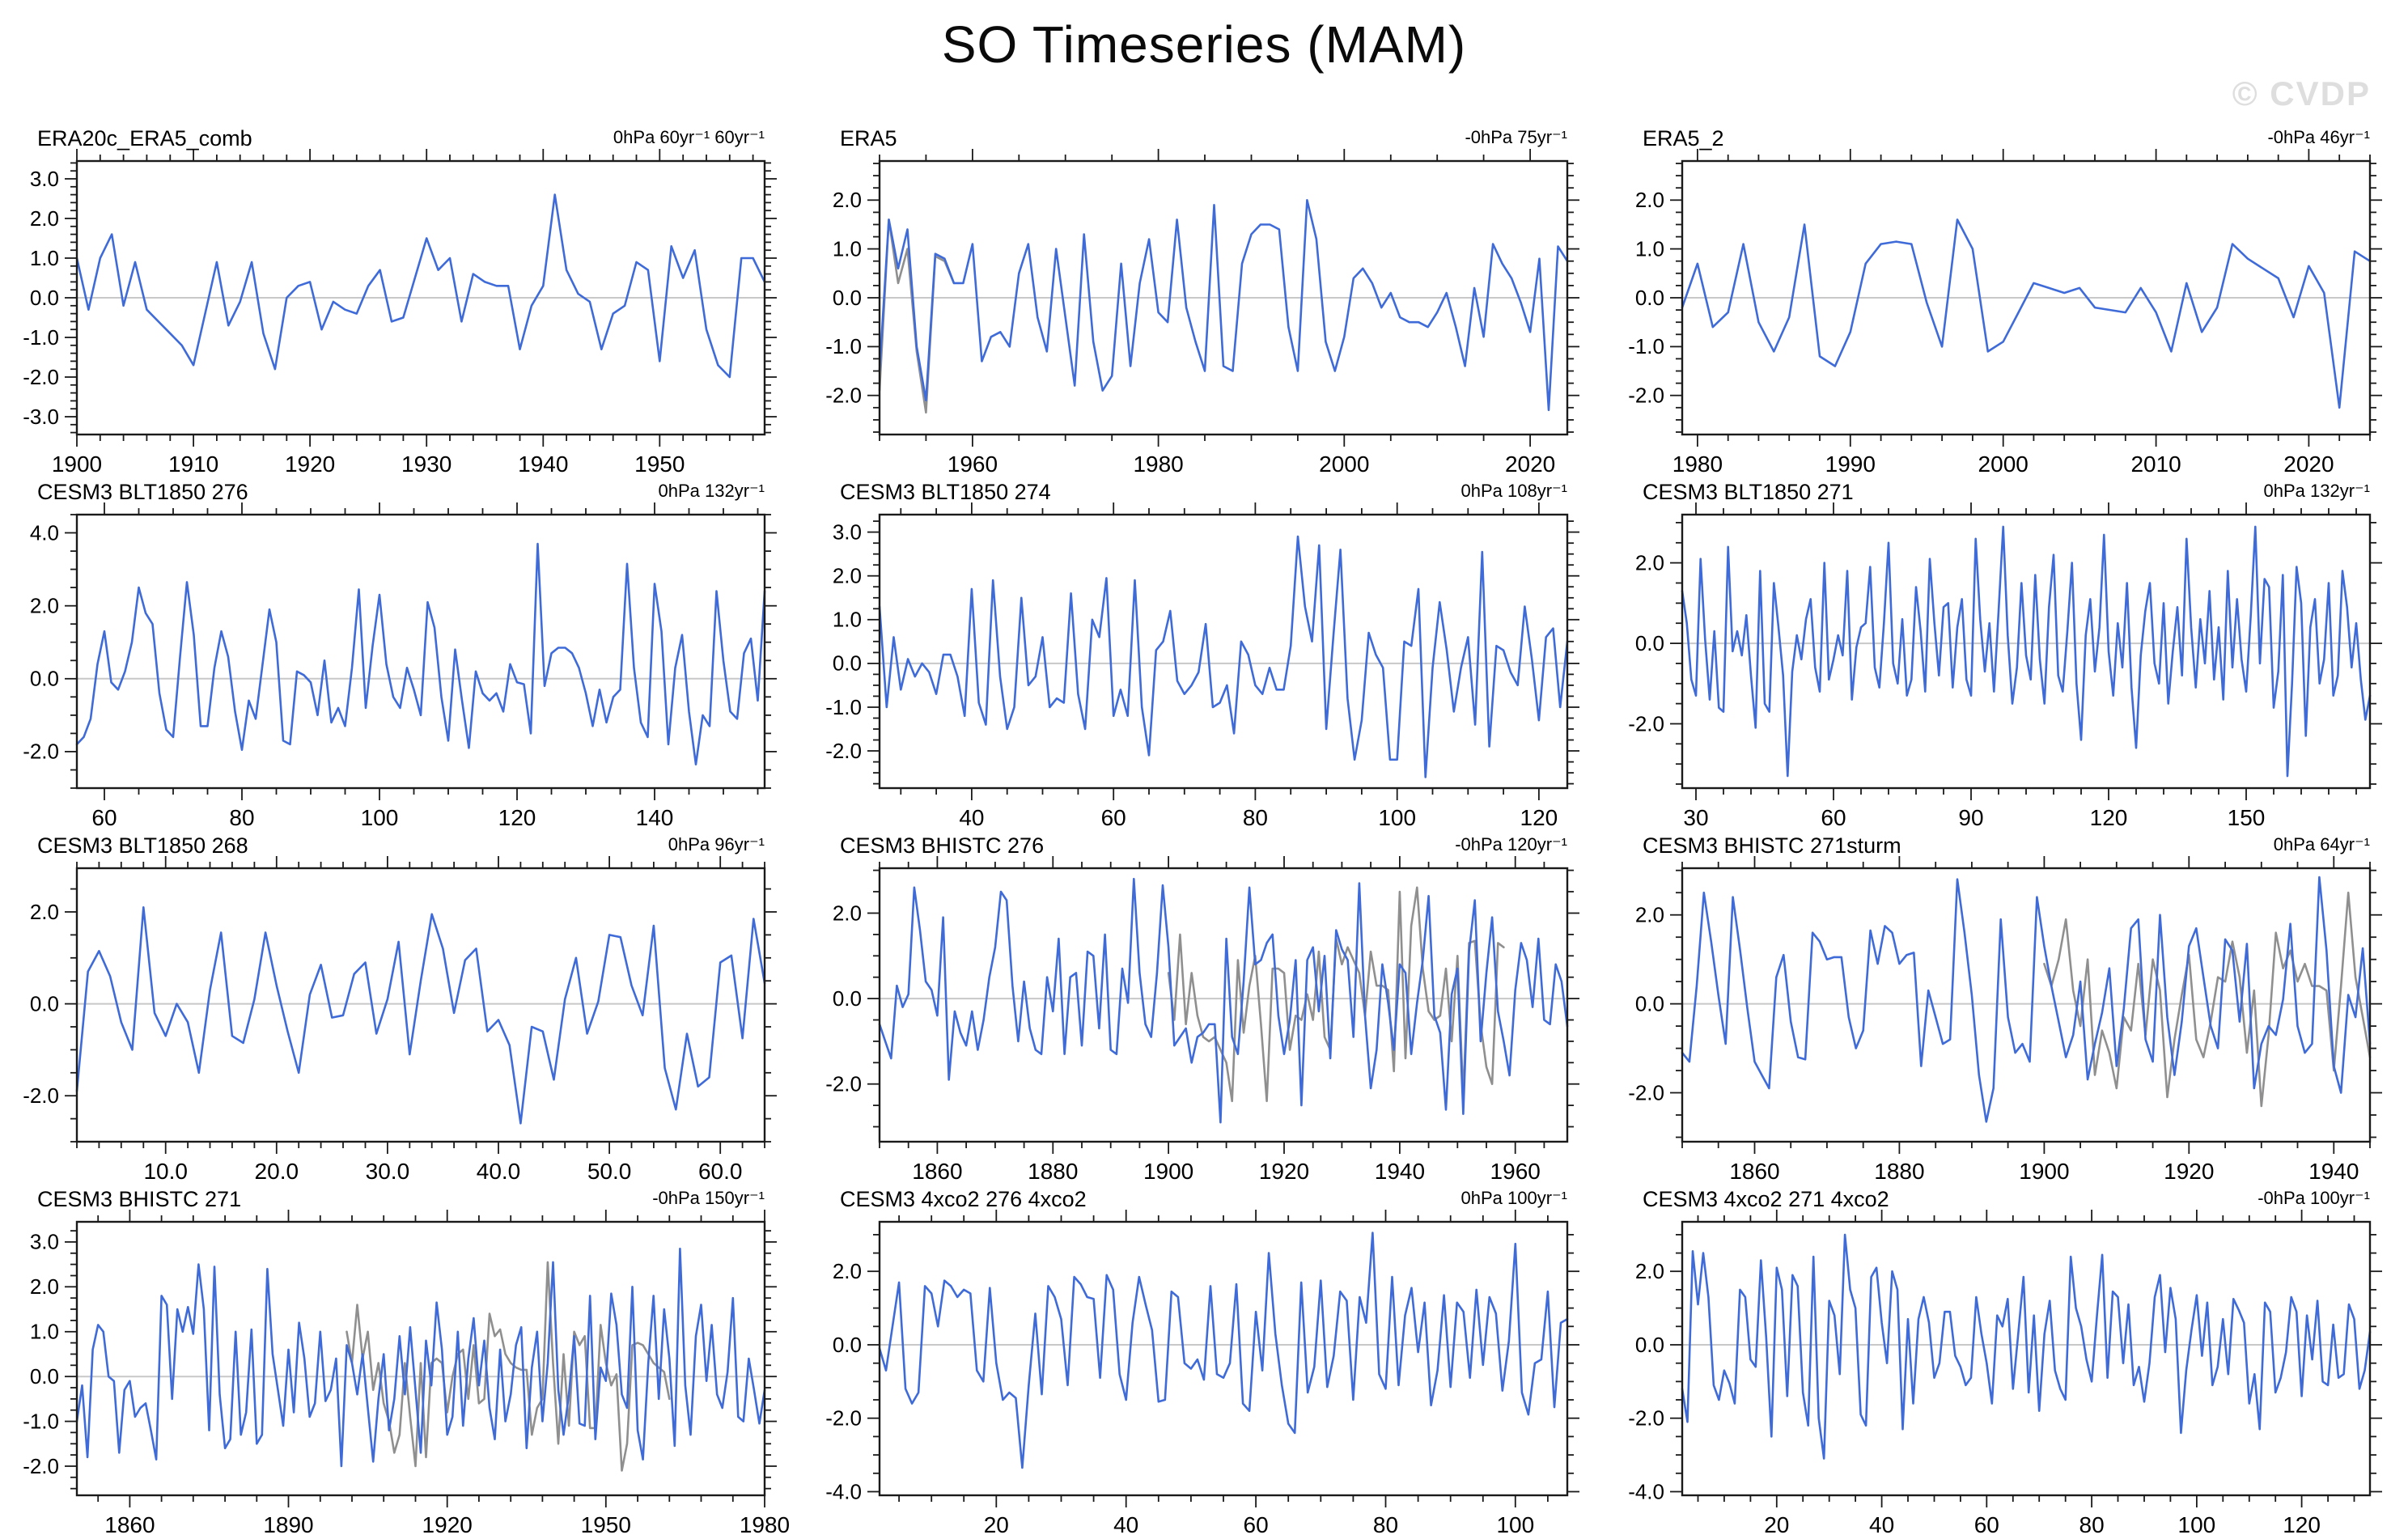 The height and width of the screenshot is (1539, 2408). I want to click on panel-title: CESM3 BLT1850 274, so click(945, 492).